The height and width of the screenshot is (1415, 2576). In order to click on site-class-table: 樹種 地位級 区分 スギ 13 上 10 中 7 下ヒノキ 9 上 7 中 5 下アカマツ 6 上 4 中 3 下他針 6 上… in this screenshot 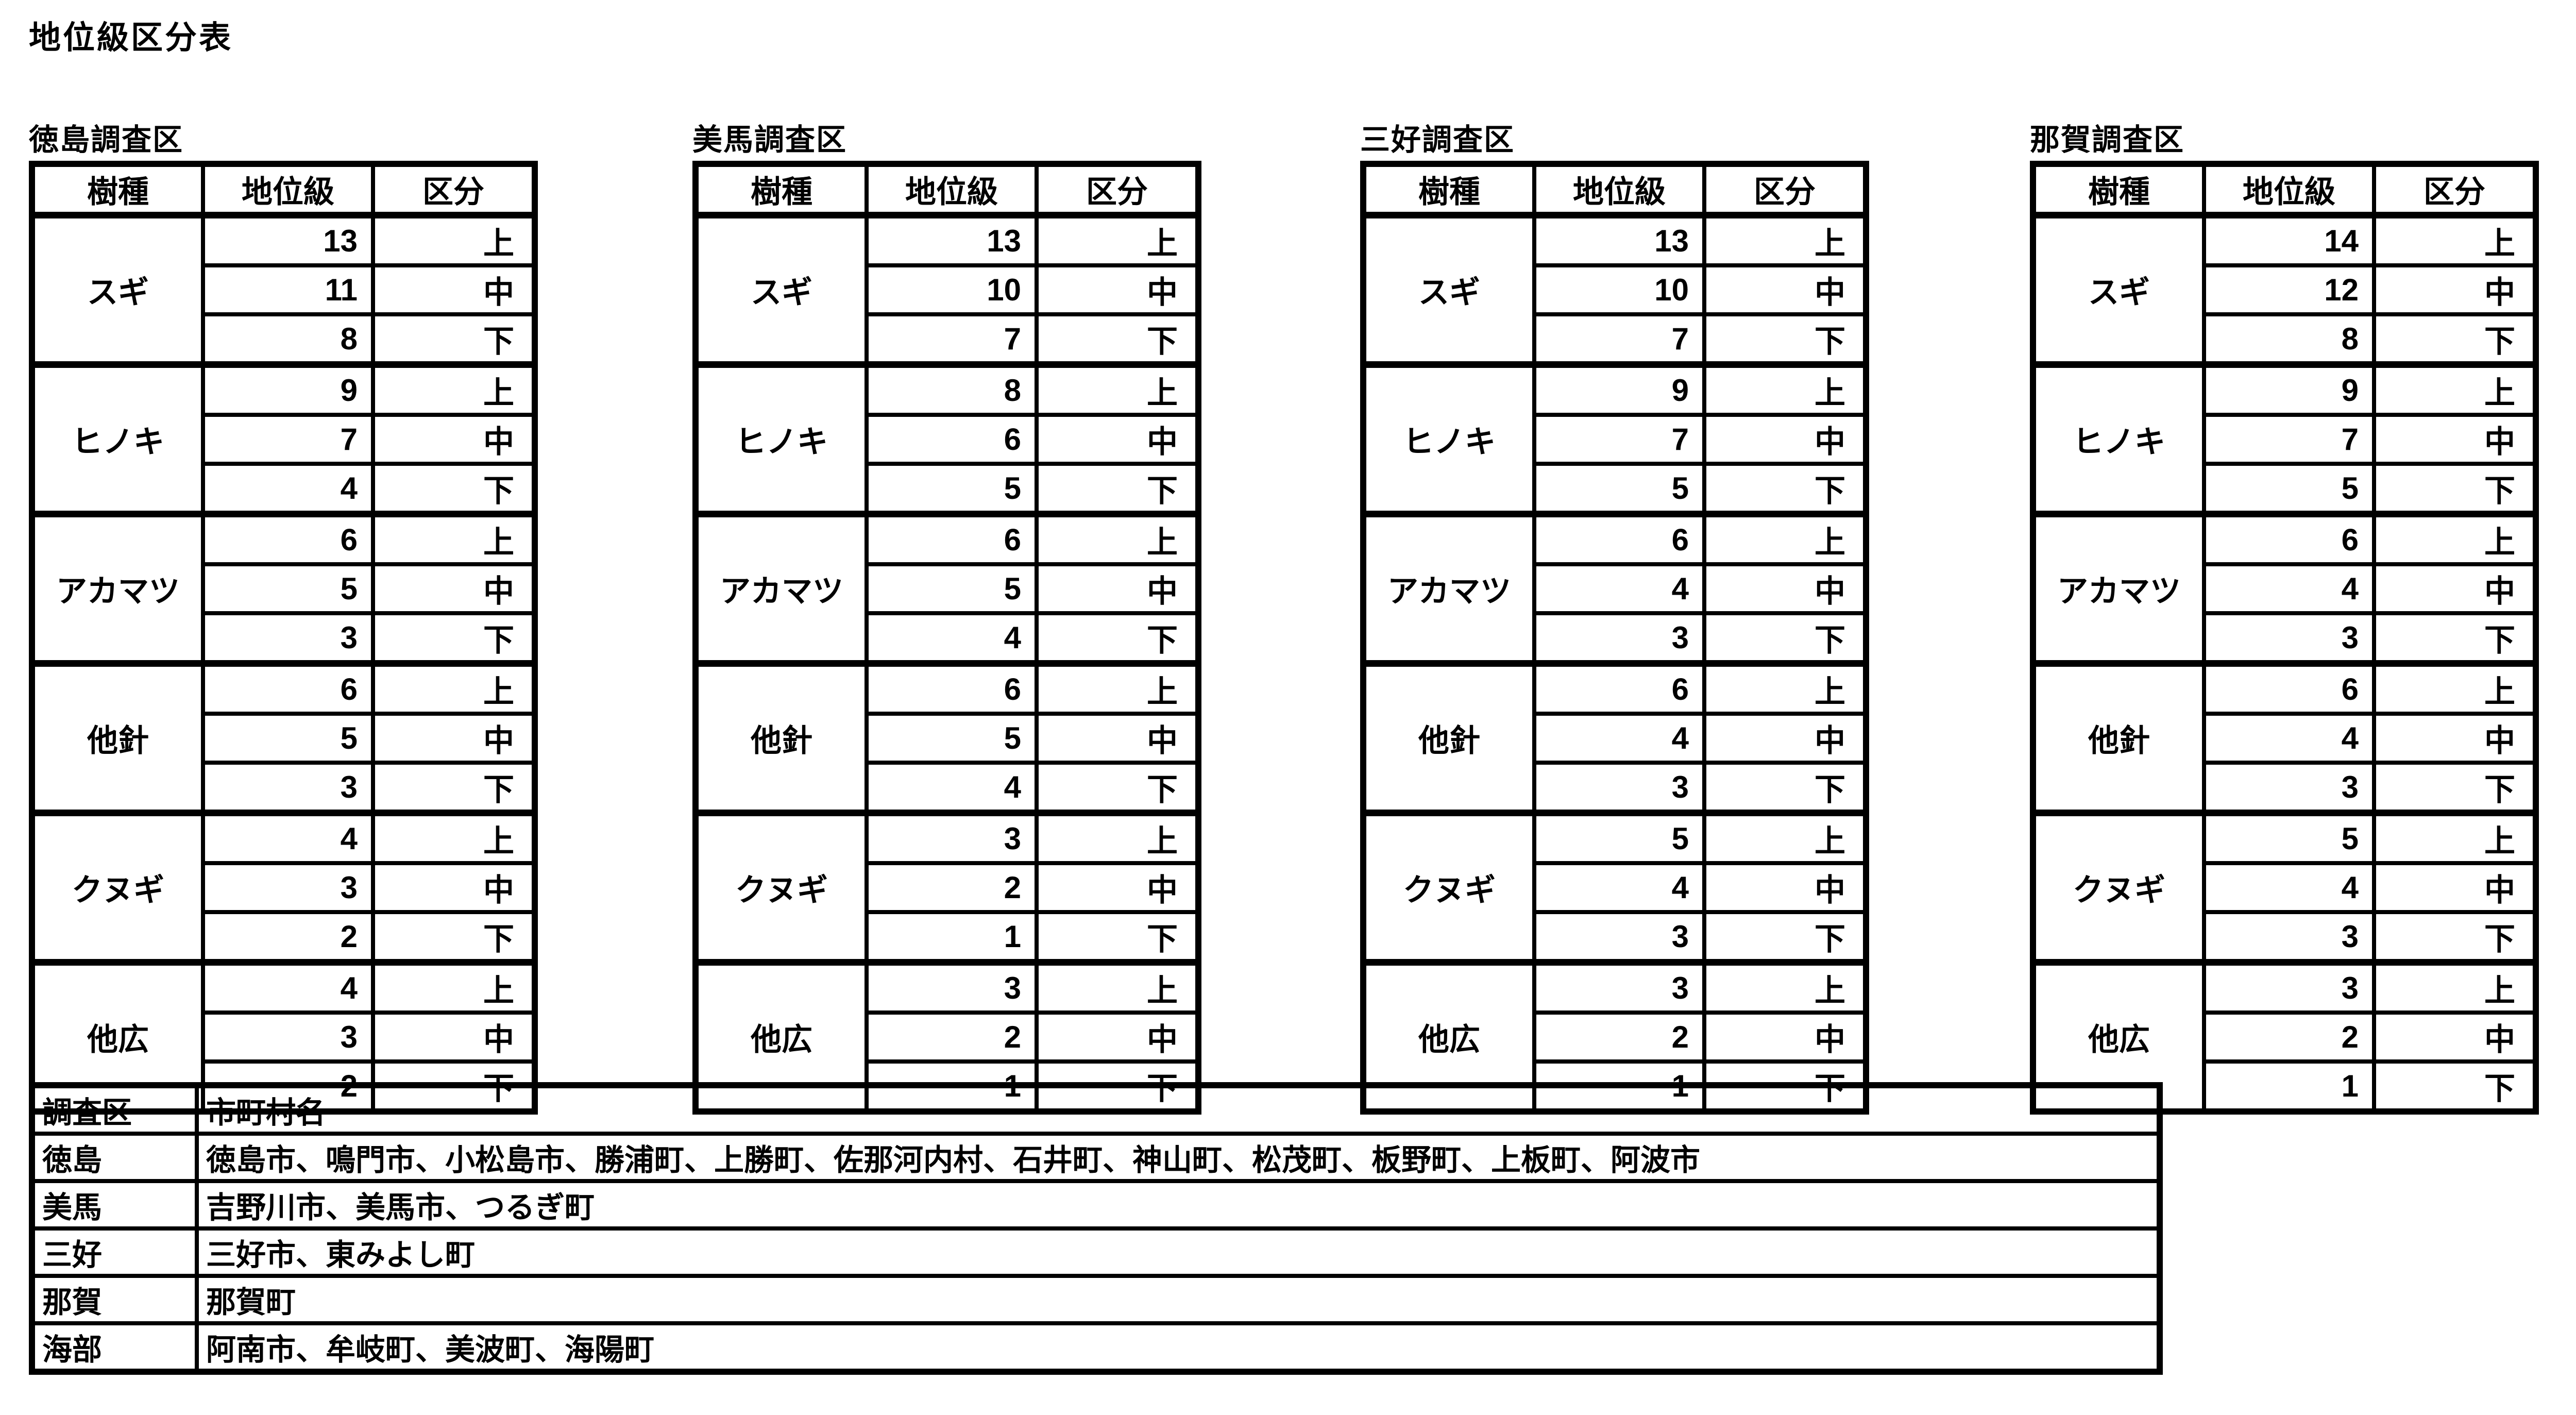, I will do `click(1614, 638)`.